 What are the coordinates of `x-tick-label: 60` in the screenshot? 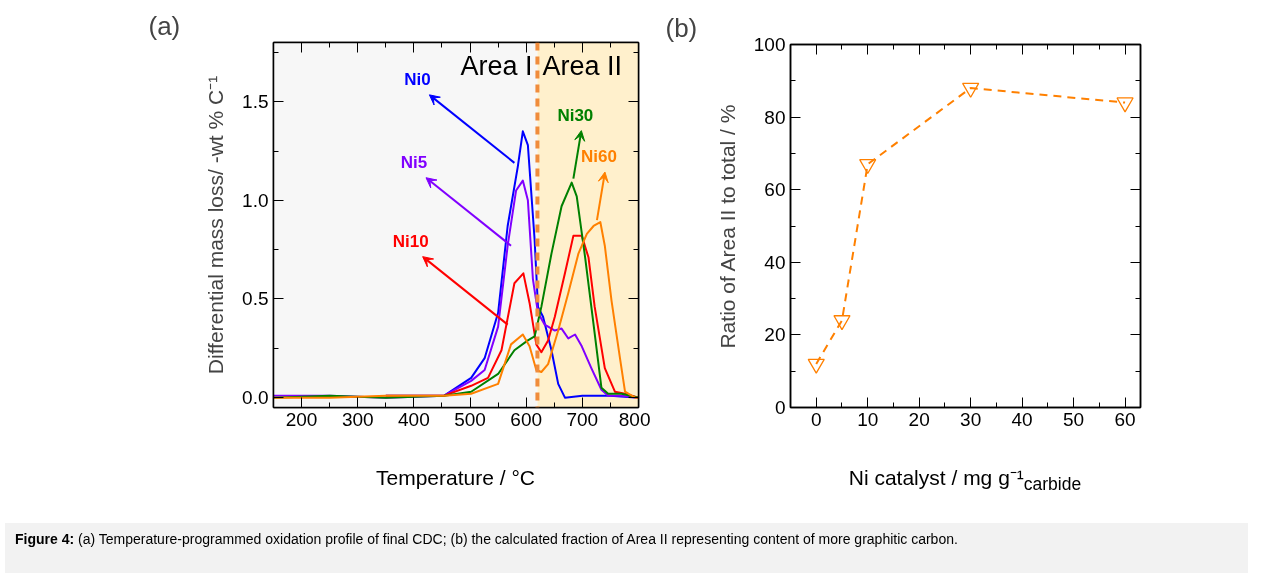 It's located at (1125, 419).